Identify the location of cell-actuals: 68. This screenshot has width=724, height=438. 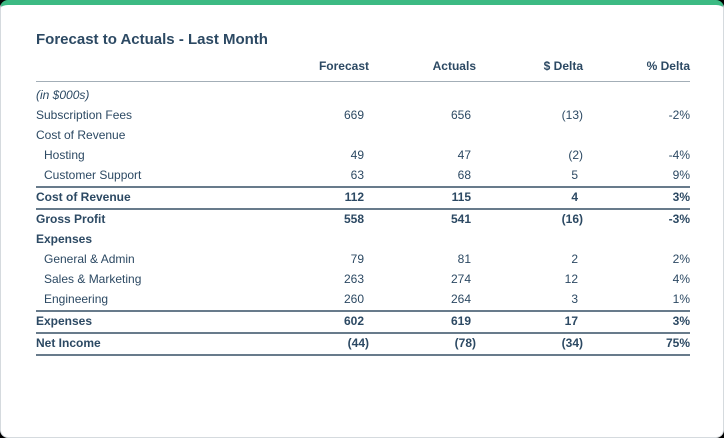
(464, 175).